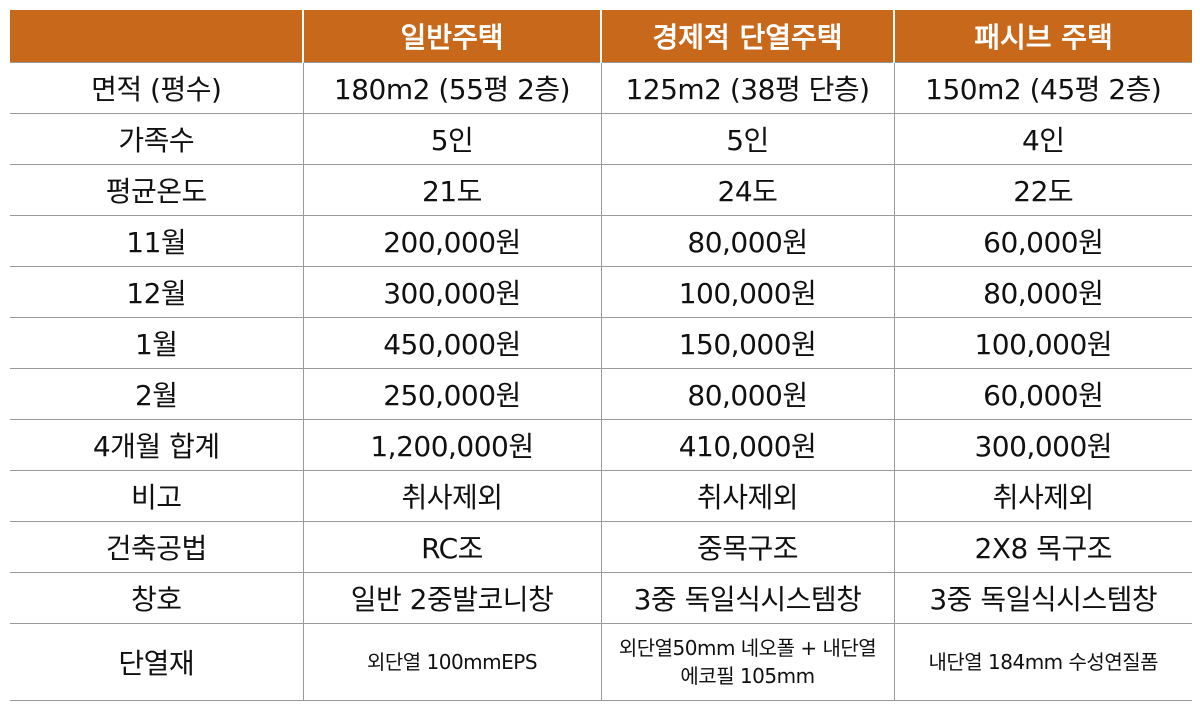  I want to click on header-cell-insulated-house: 경제적 단열주택, so click(747, 36).